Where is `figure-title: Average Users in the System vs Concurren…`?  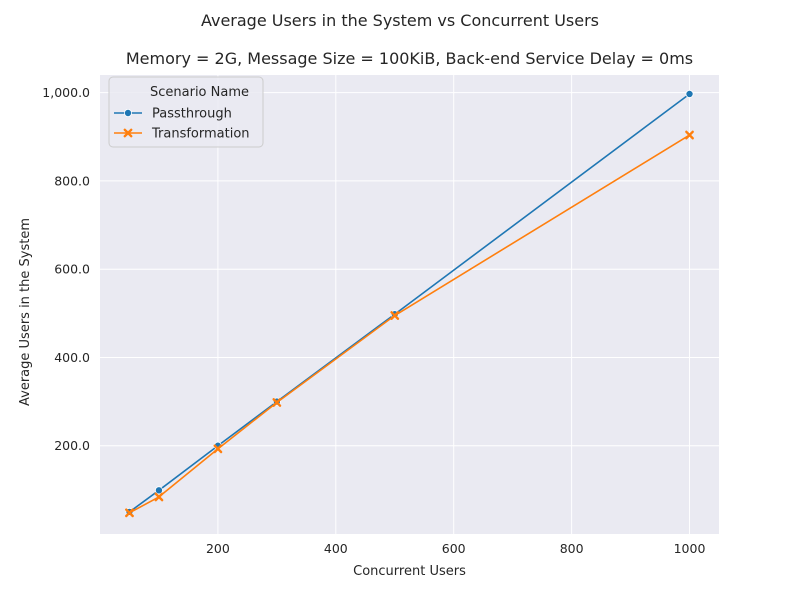 figure-title: Average Users in the System vs Concurren… is located at coordinates (400, 20).